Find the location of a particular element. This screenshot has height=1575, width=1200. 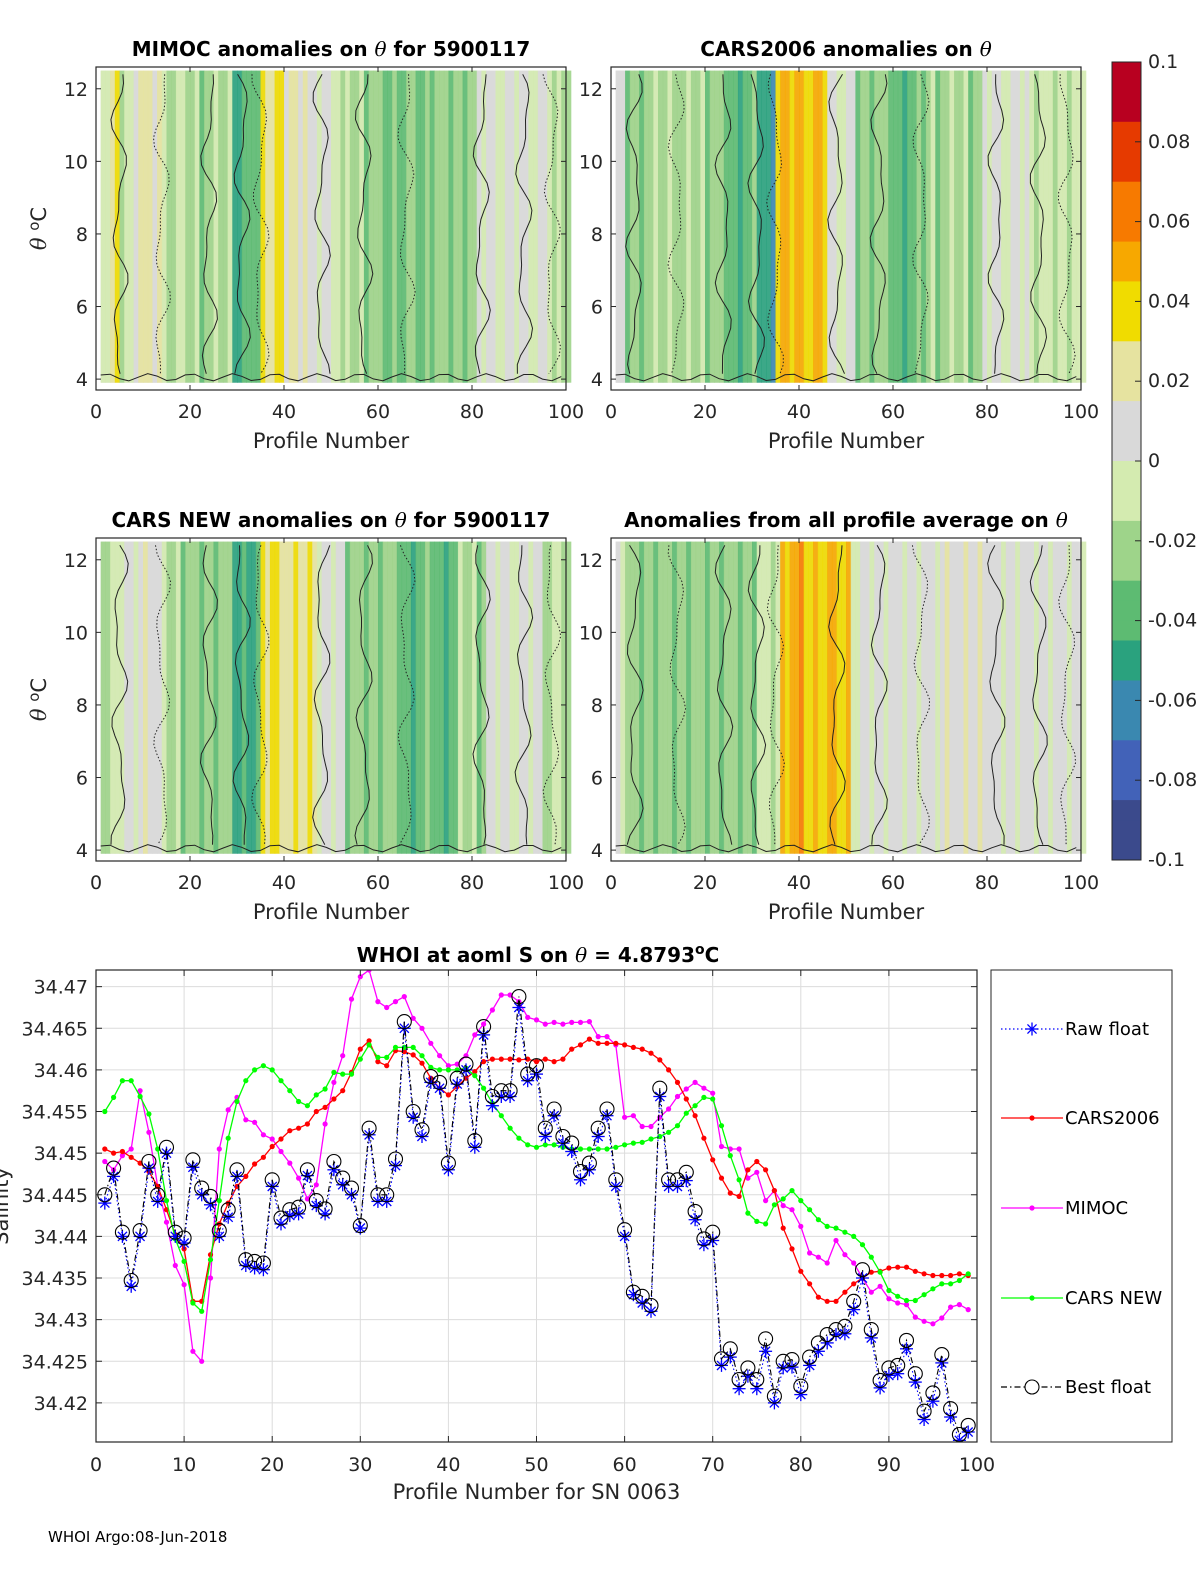

colorbar-tick-label: 0.08 is located at coordinates (1169, 142).